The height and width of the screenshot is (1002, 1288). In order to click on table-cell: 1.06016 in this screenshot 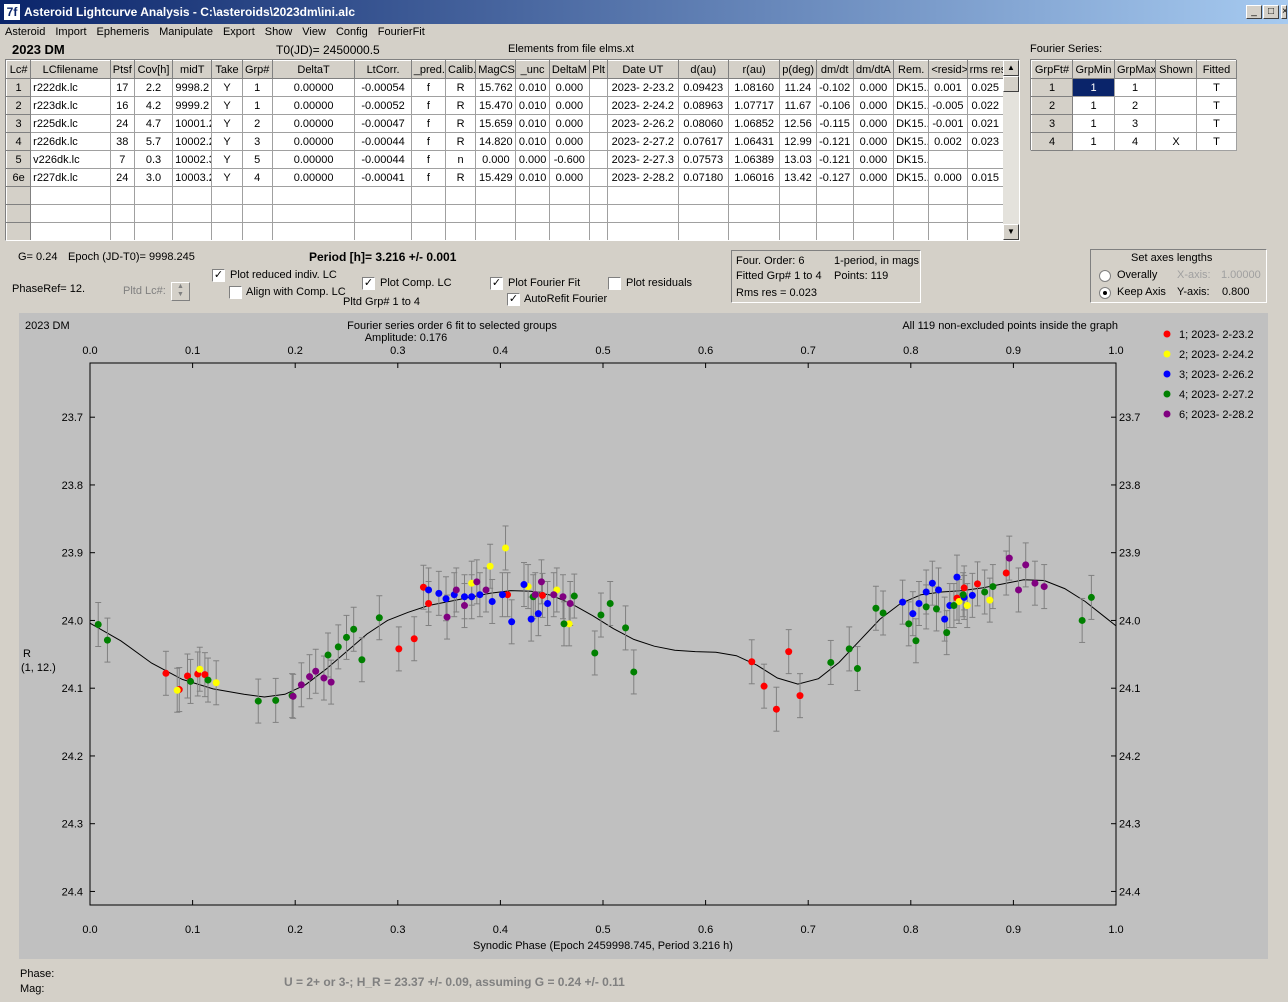, I will do `click(754, 177)`.